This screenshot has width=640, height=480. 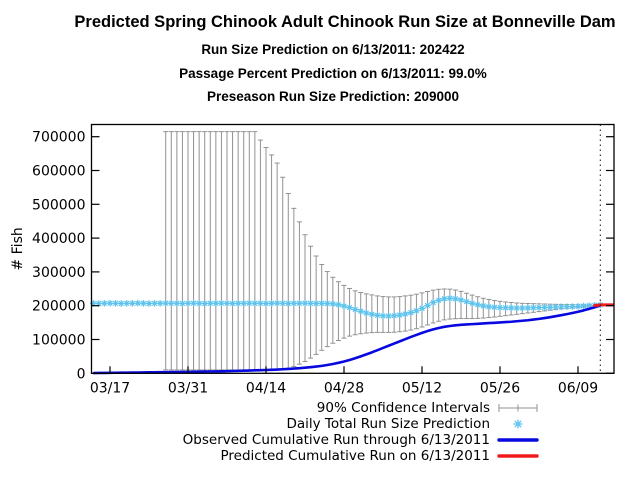 I want to click on observed-cumulative-line, so click(x=347, y=339).